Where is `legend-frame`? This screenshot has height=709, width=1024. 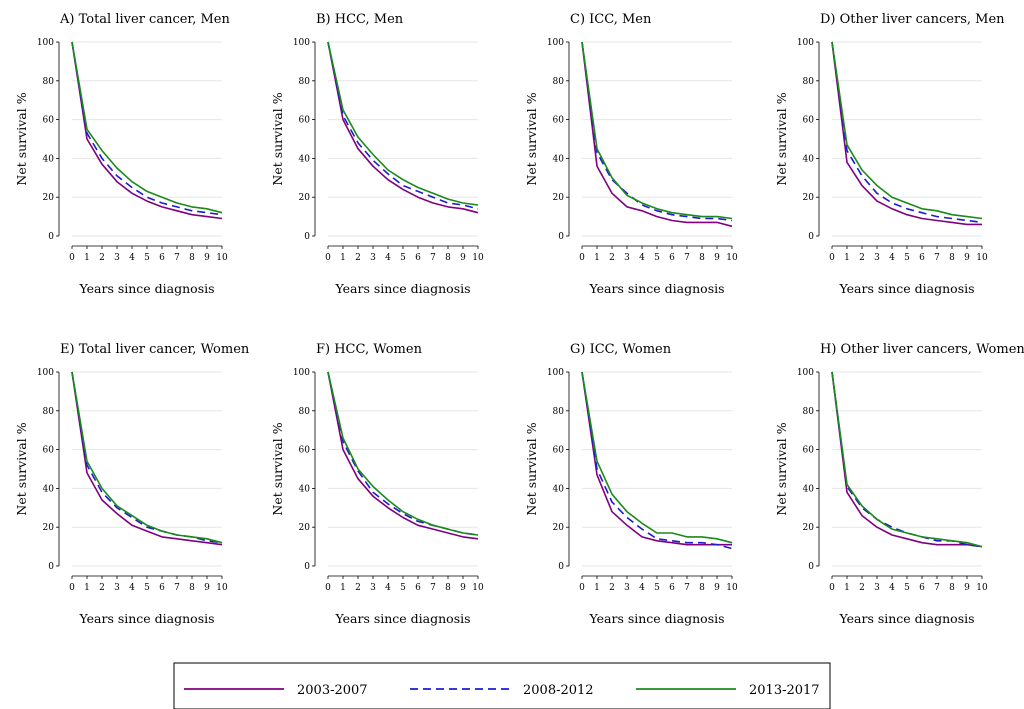
legend-frame is located at coordinates (502, 685).